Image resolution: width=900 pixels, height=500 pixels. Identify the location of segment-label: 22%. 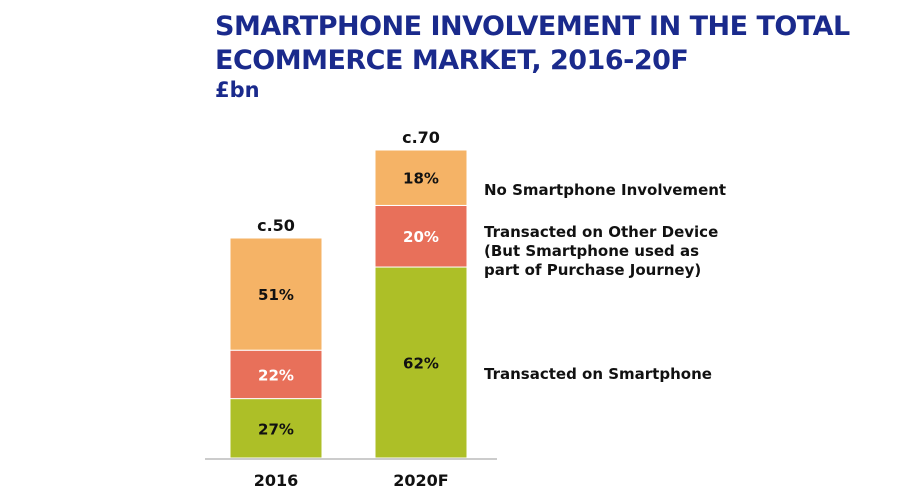
(276, 375).